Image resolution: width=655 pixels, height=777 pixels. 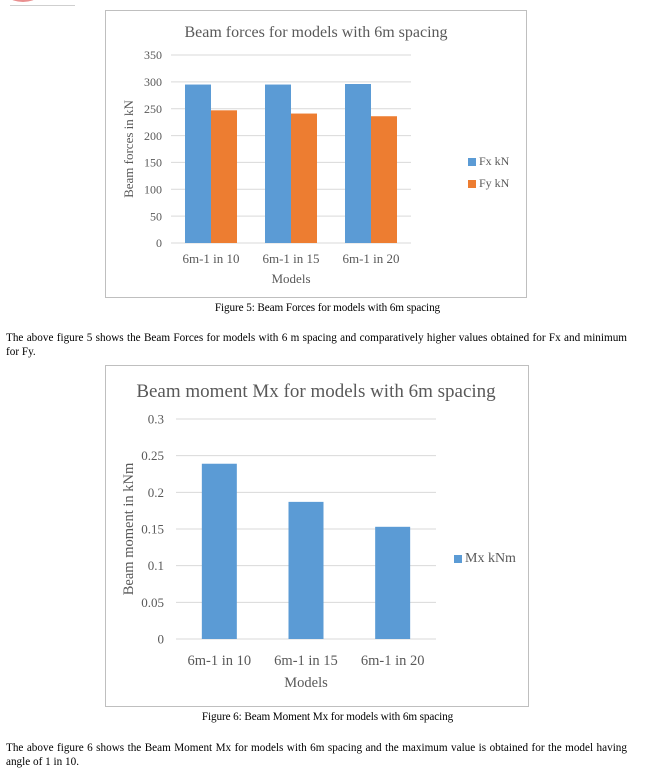 I want to click on decorative-arc, so click(x=23, y=1).